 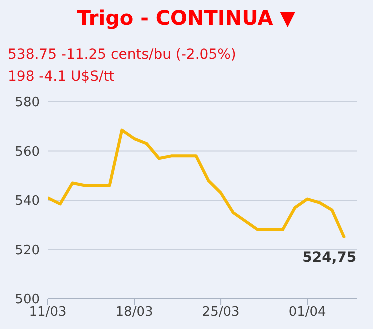 I want to click on chart-title: Trigo - CONTINUA ▼, so click(x=186, y=18).